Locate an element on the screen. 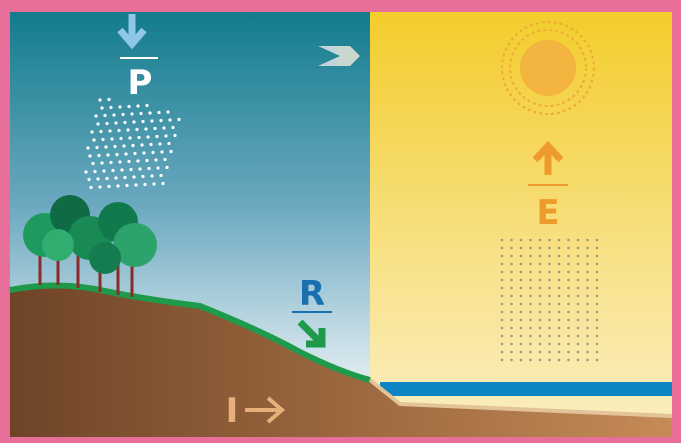  rain-drops is located at coordinates (132, 143).